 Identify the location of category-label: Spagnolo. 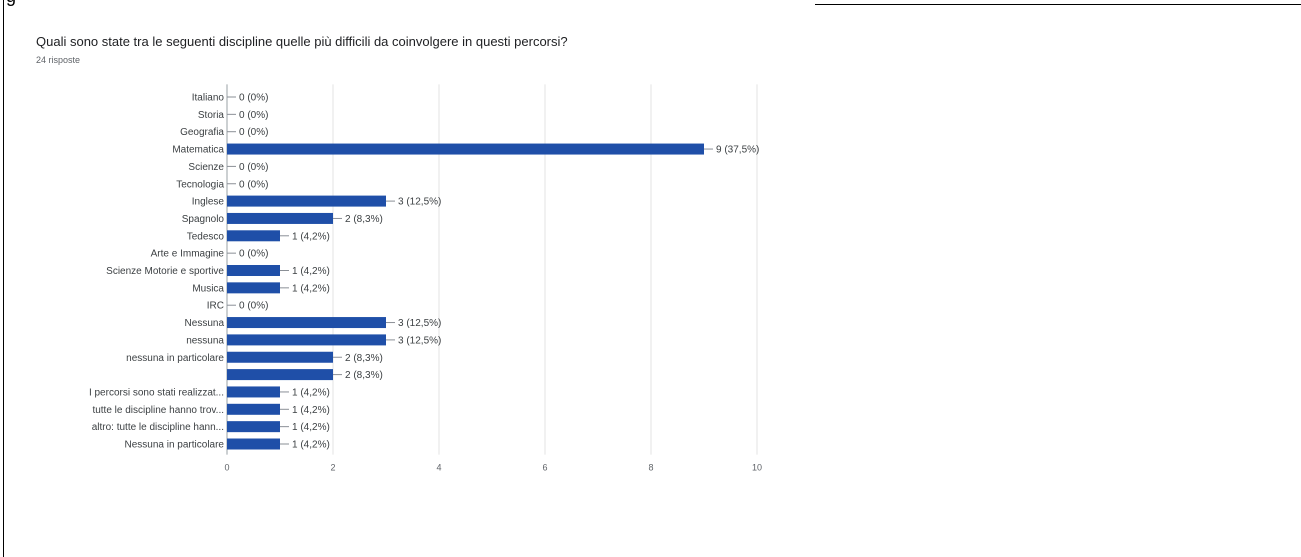
(203, 219).